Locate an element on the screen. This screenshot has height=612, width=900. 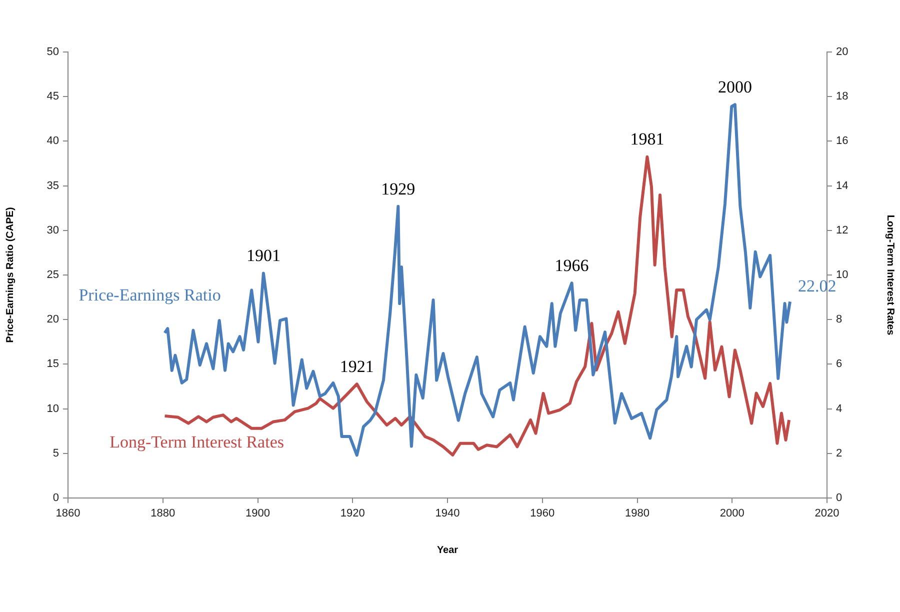
y-tick-label: 10 is located at coordinates (52, 408).